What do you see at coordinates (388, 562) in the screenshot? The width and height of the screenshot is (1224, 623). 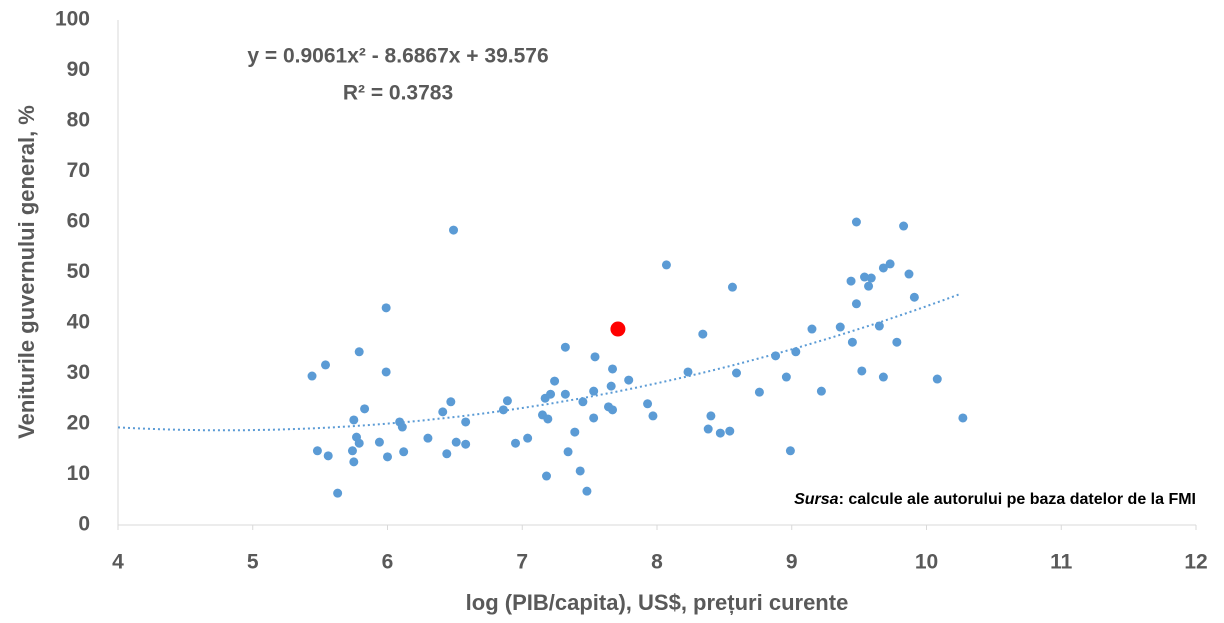 I see `x-tick-label: 6` at bounding box center [388, 562].